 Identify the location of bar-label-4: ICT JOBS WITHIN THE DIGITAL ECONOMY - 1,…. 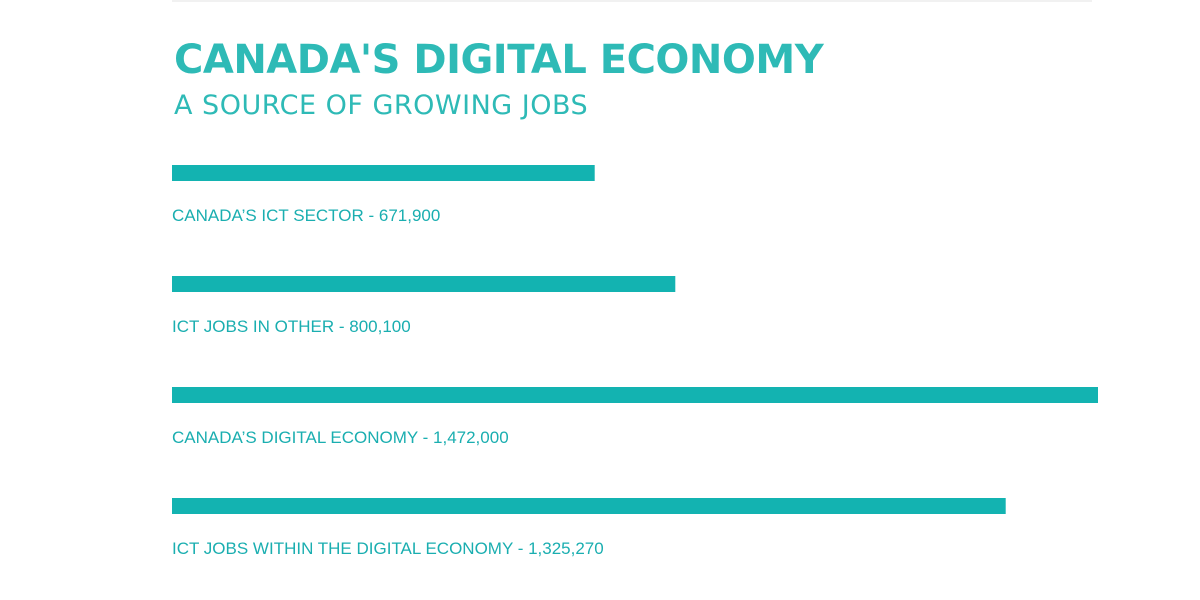
(388, 548).